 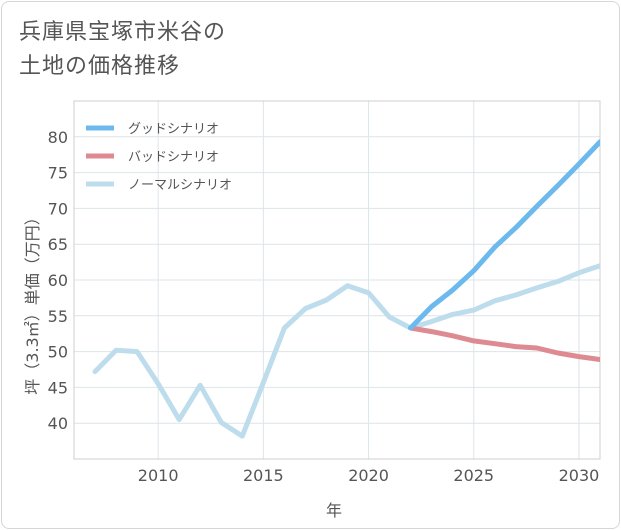 I want to click on y-tick-label: 40, so click(x=58, y=423).